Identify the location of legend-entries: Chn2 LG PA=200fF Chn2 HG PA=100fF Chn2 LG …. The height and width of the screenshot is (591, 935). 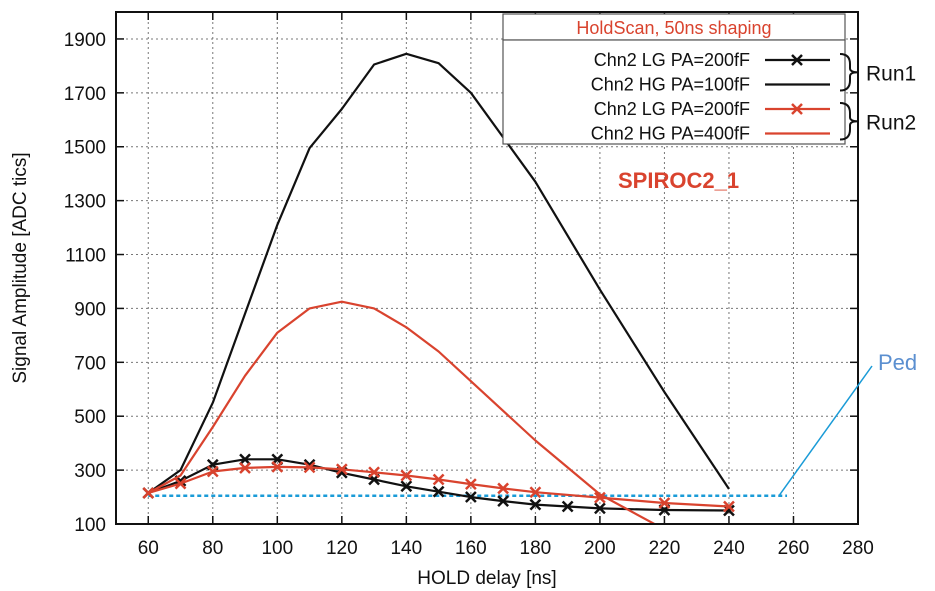
(710, 97).